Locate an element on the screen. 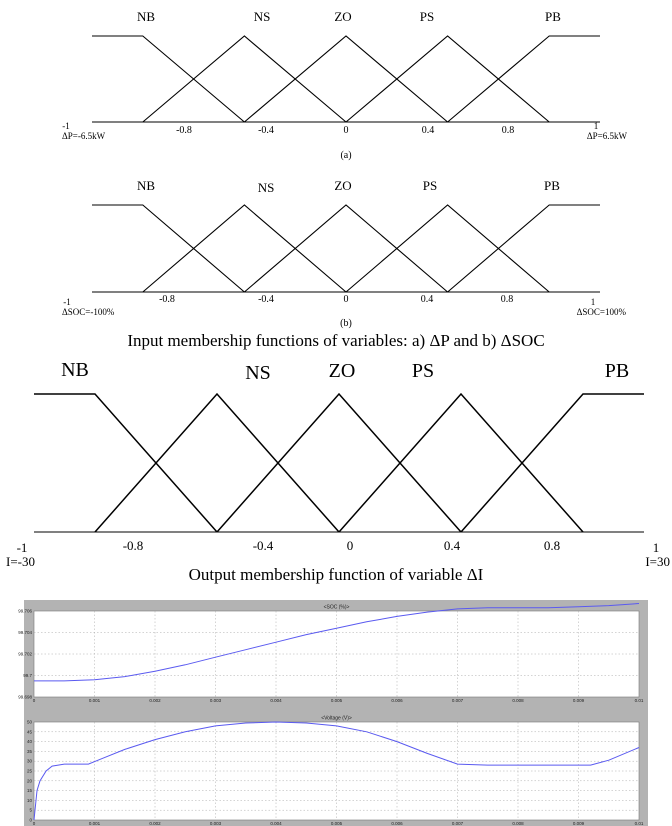  panel-a-right-unit: ΔP=6.5kW is located at coordinates (607, 136).